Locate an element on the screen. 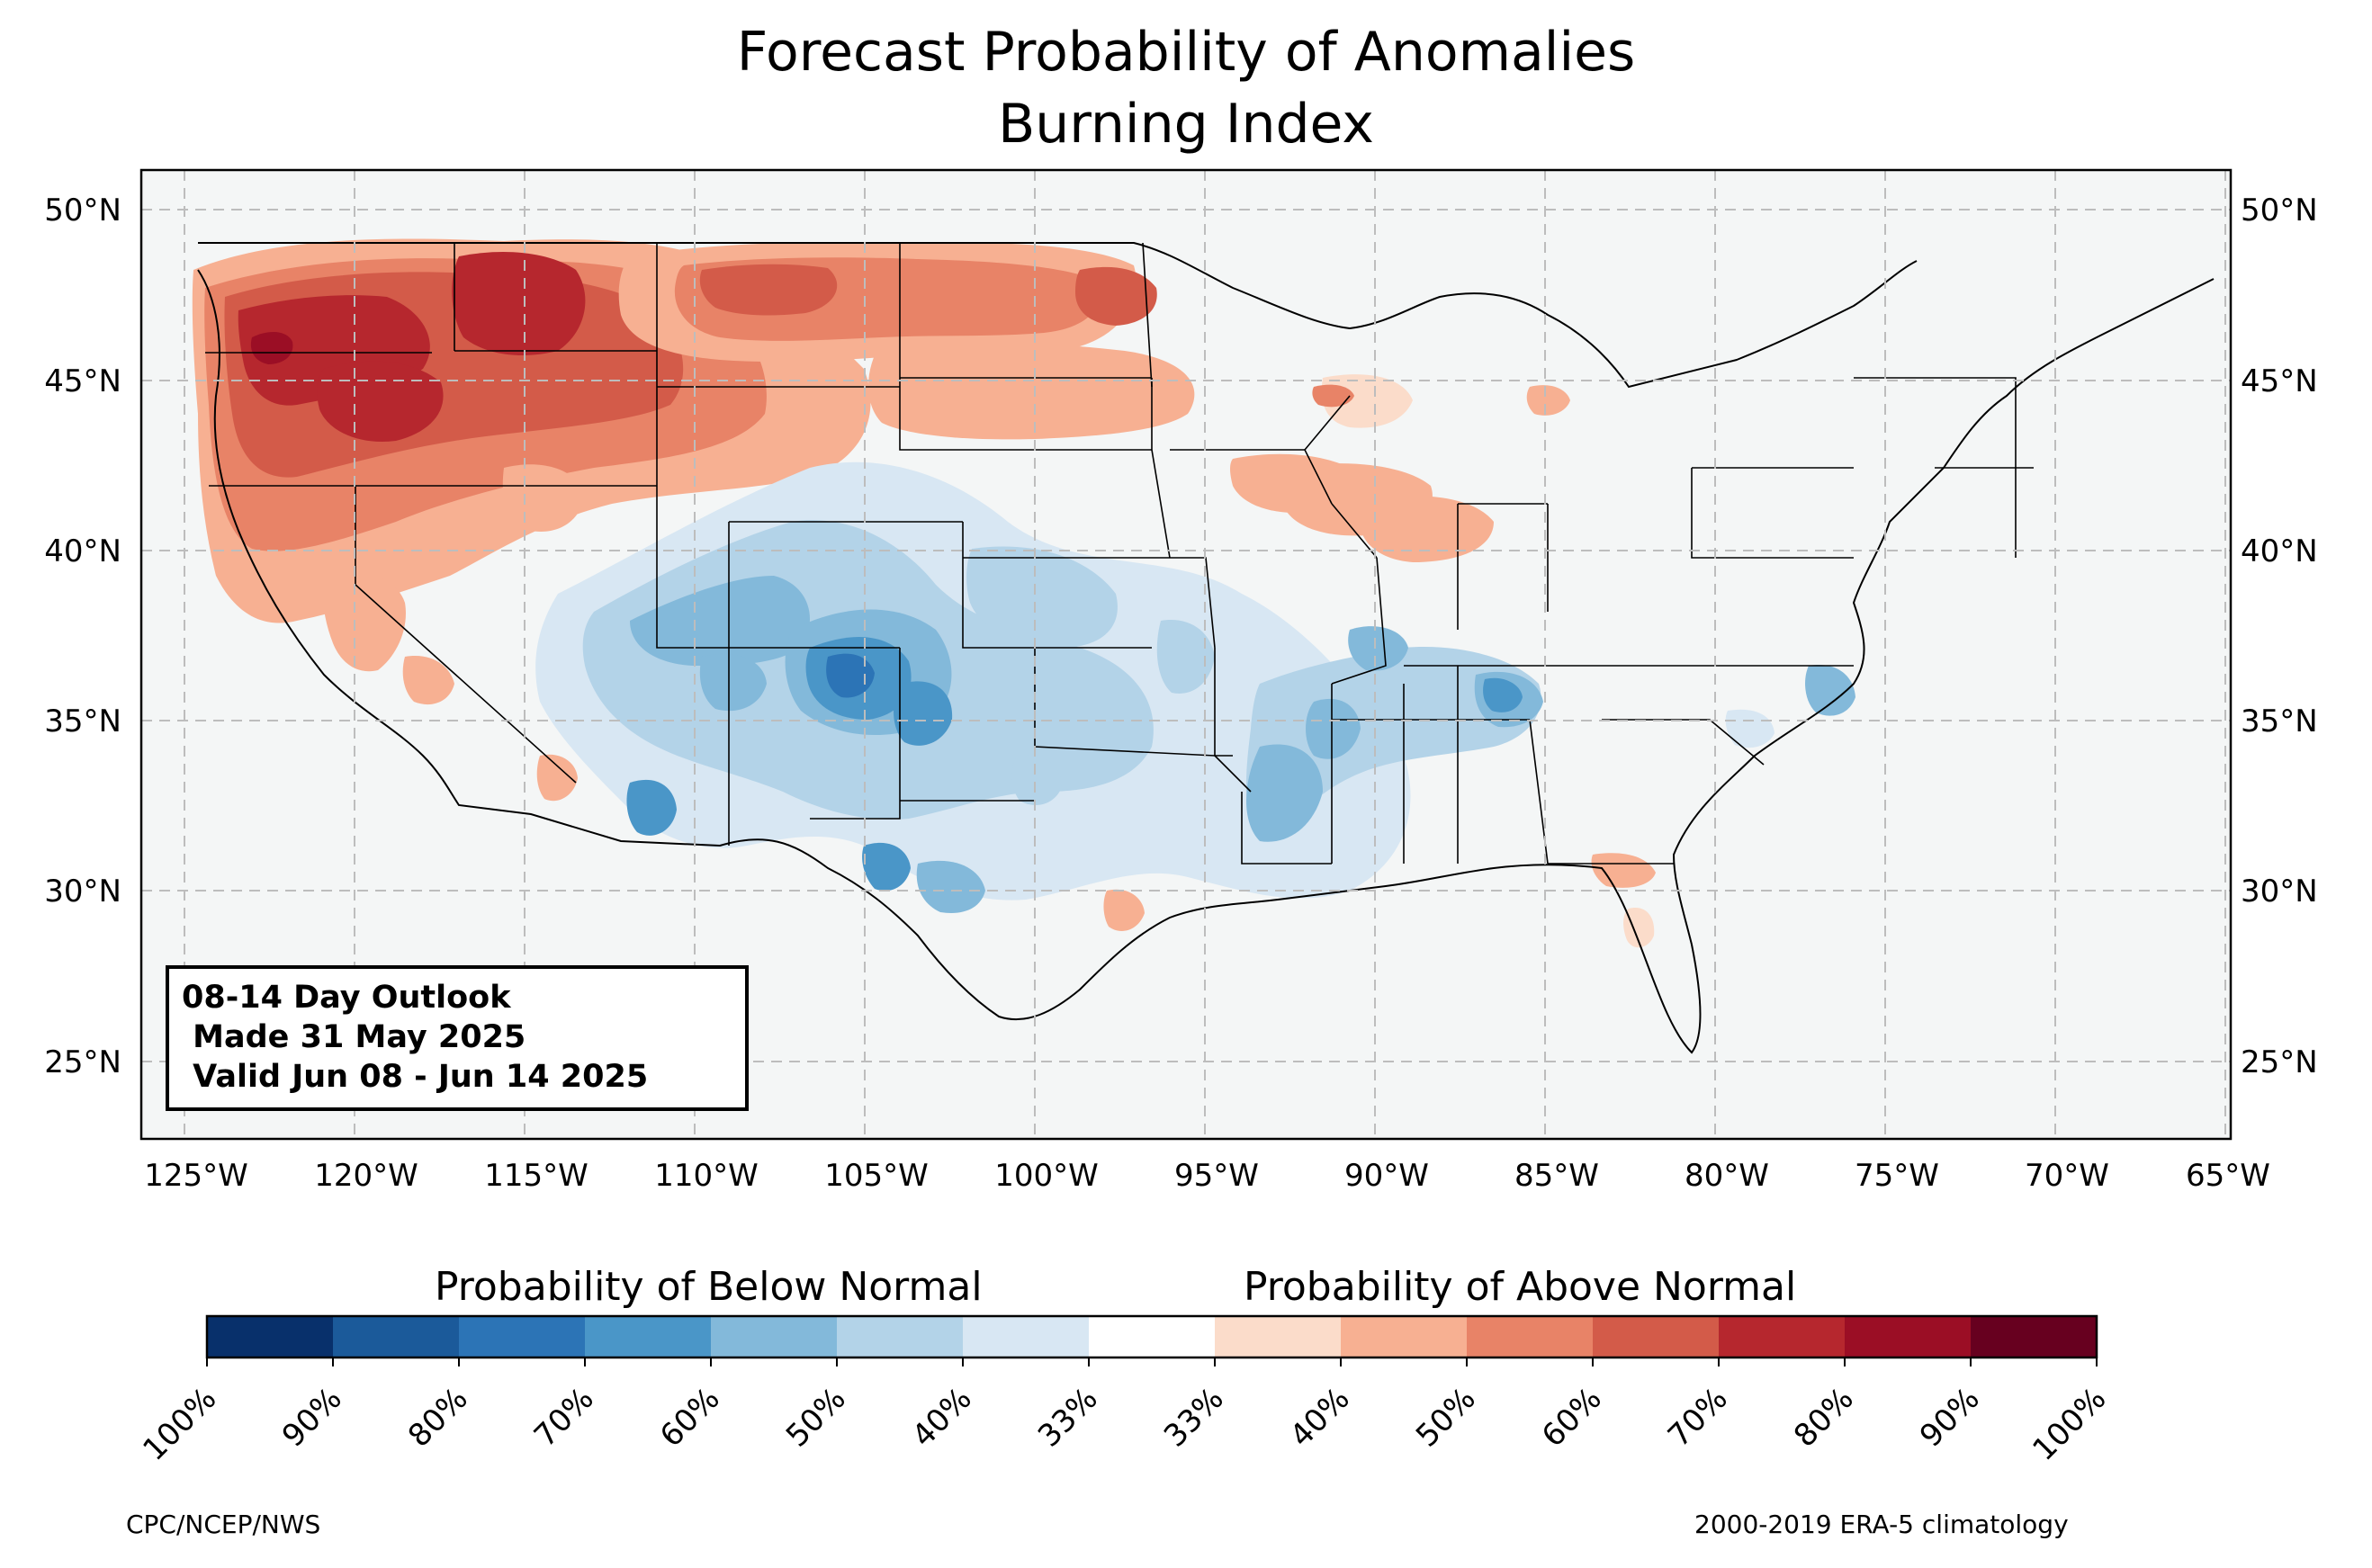  lon-tick-label: 75°W is located at coordinates (1897, 1176).